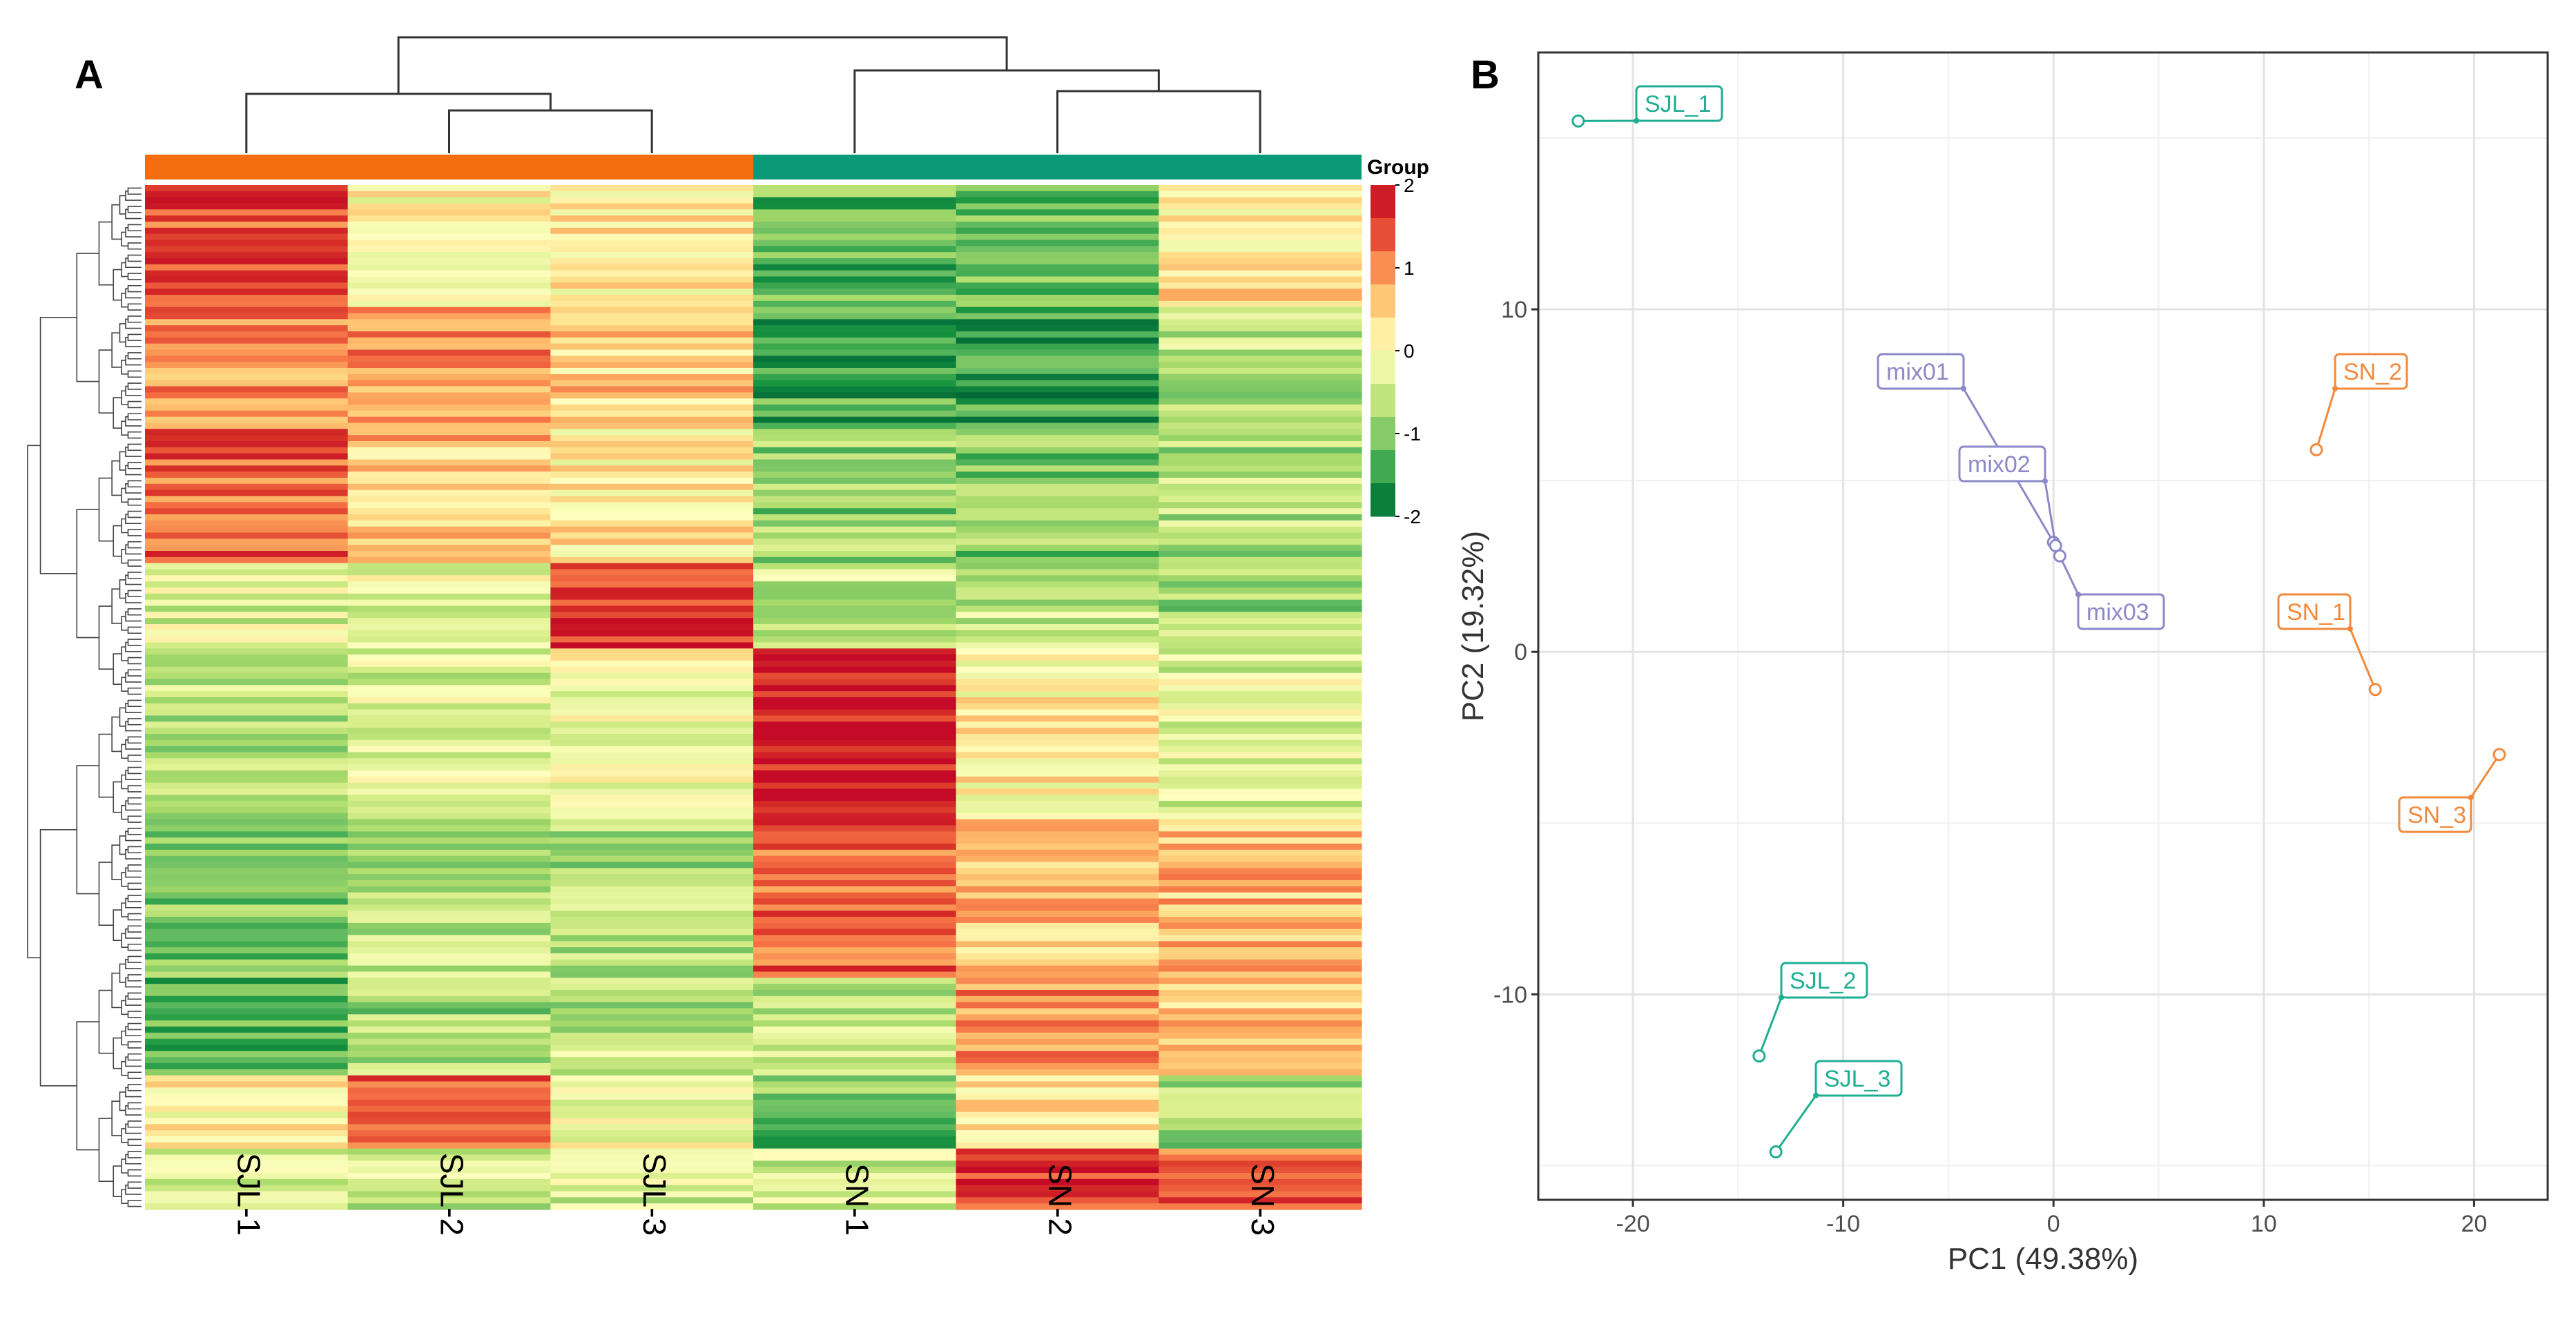  I want to click on dendrogram-branch, so click(399, 123).